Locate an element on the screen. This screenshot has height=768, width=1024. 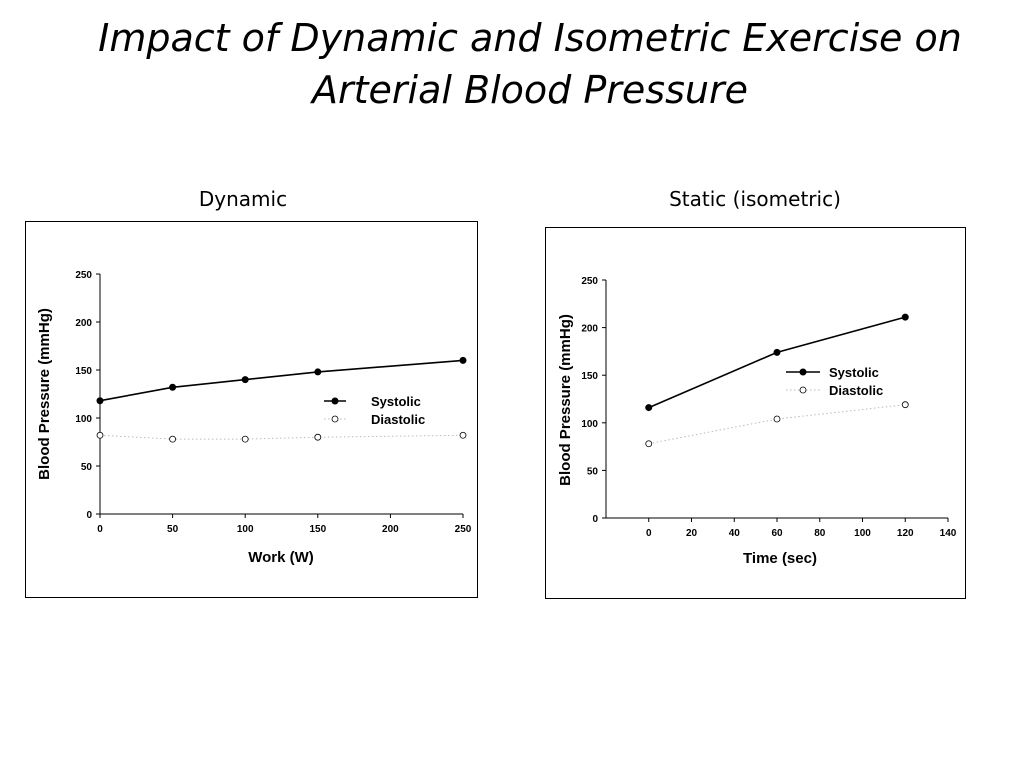
x-tick-label: 50 is located at coordinates (173, 529).